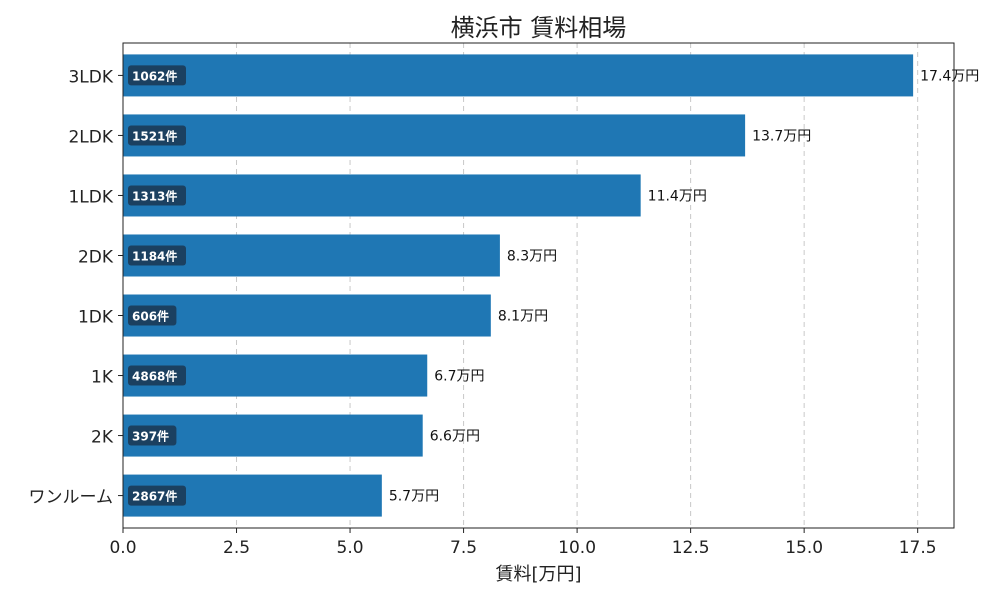  What do you see at coordinates (154, 255) in the screenshot?
I see `count-label: 1184件` at bounding box center [154, 255].